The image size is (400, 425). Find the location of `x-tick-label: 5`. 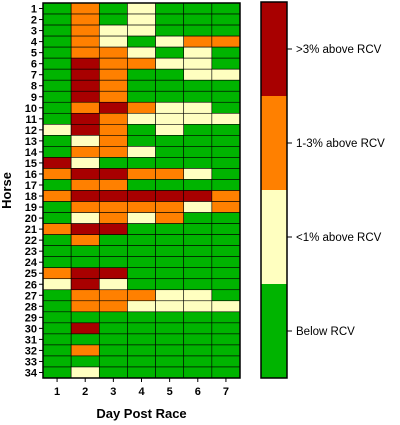

x-tick-label: 5 is located at coordinates (170, 392).